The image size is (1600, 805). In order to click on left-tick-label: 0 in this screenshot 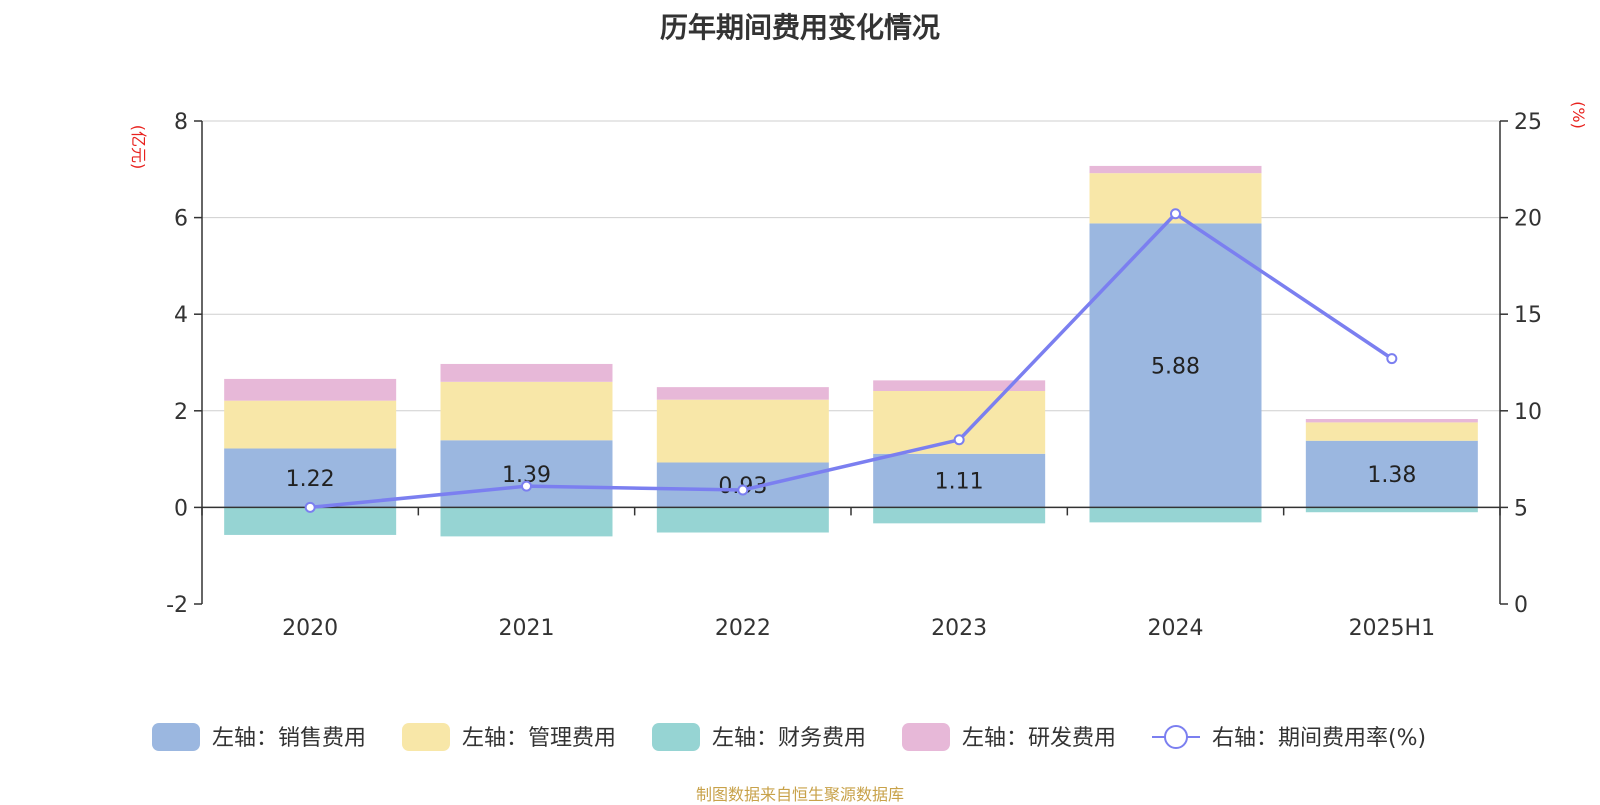, I will do `click(181, 508)`.